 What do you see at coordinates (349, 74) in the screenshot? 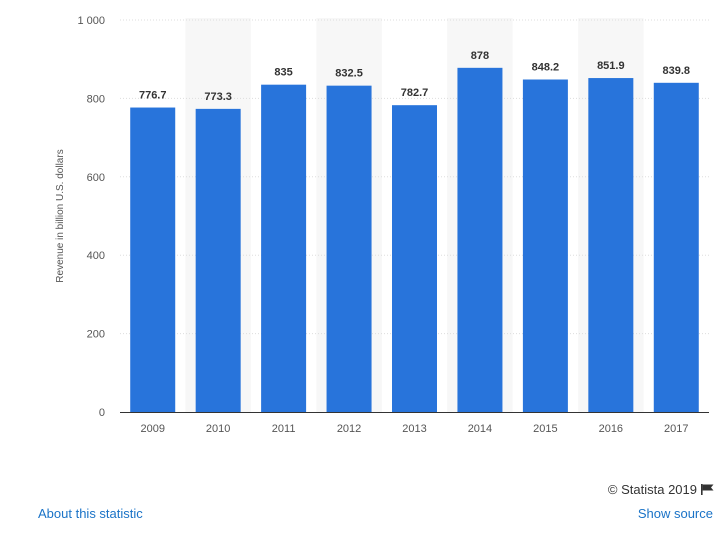
I see `data-label: 832.5` at bounding box center [349, 74].